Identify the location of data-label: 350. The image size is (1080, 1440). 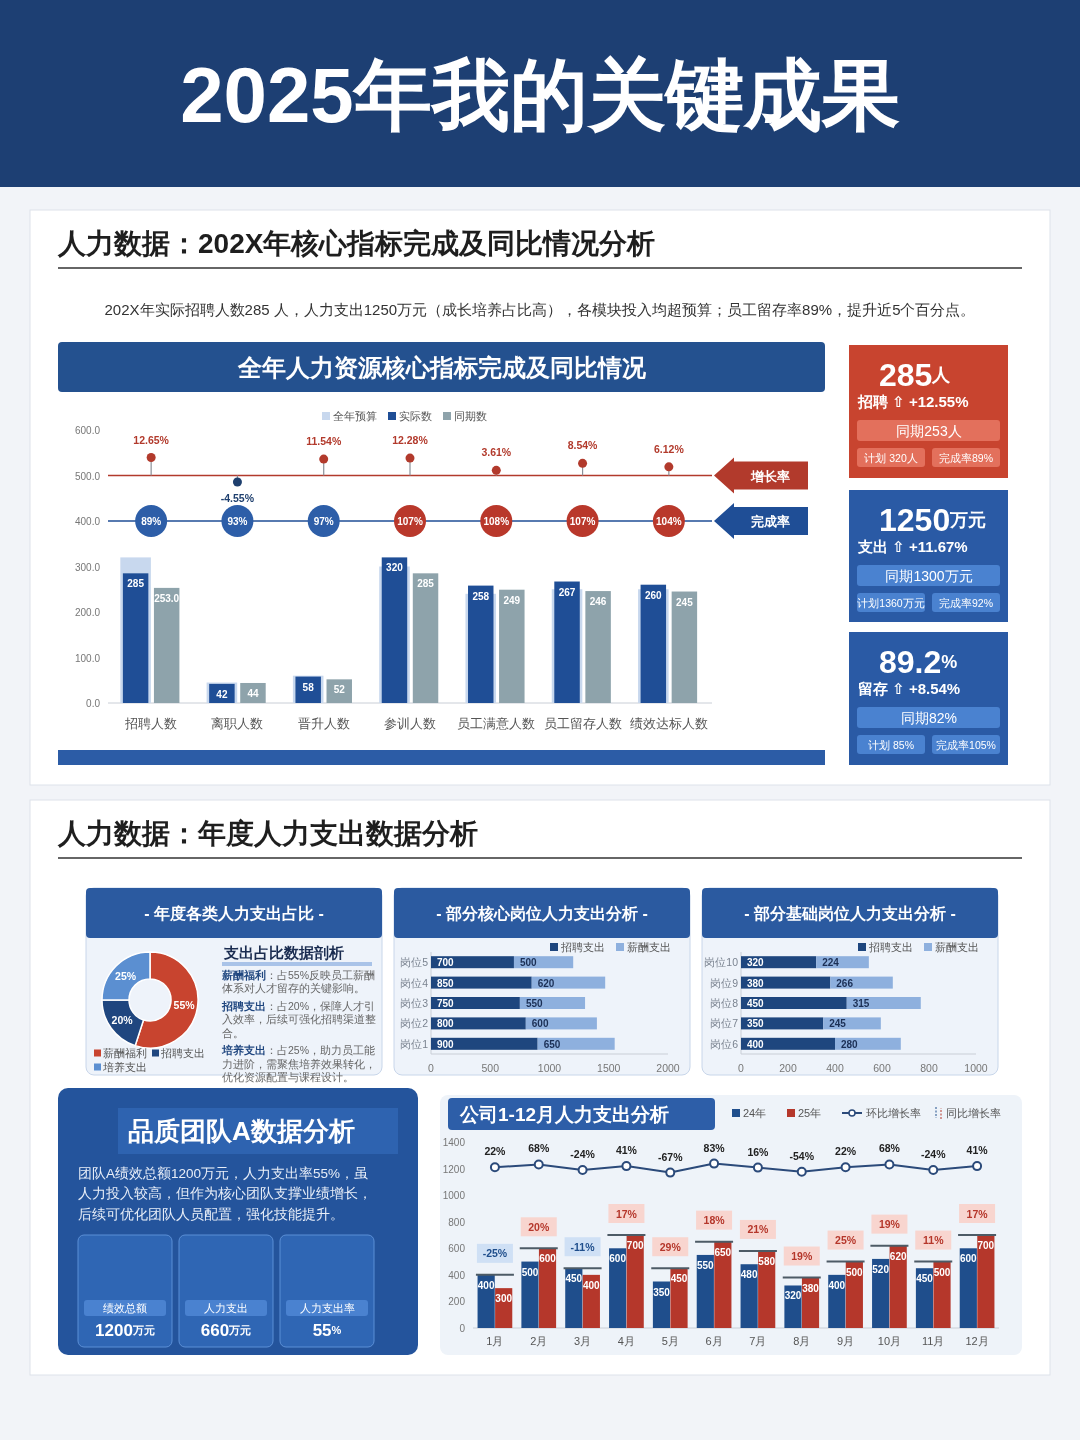
(756, 1023).